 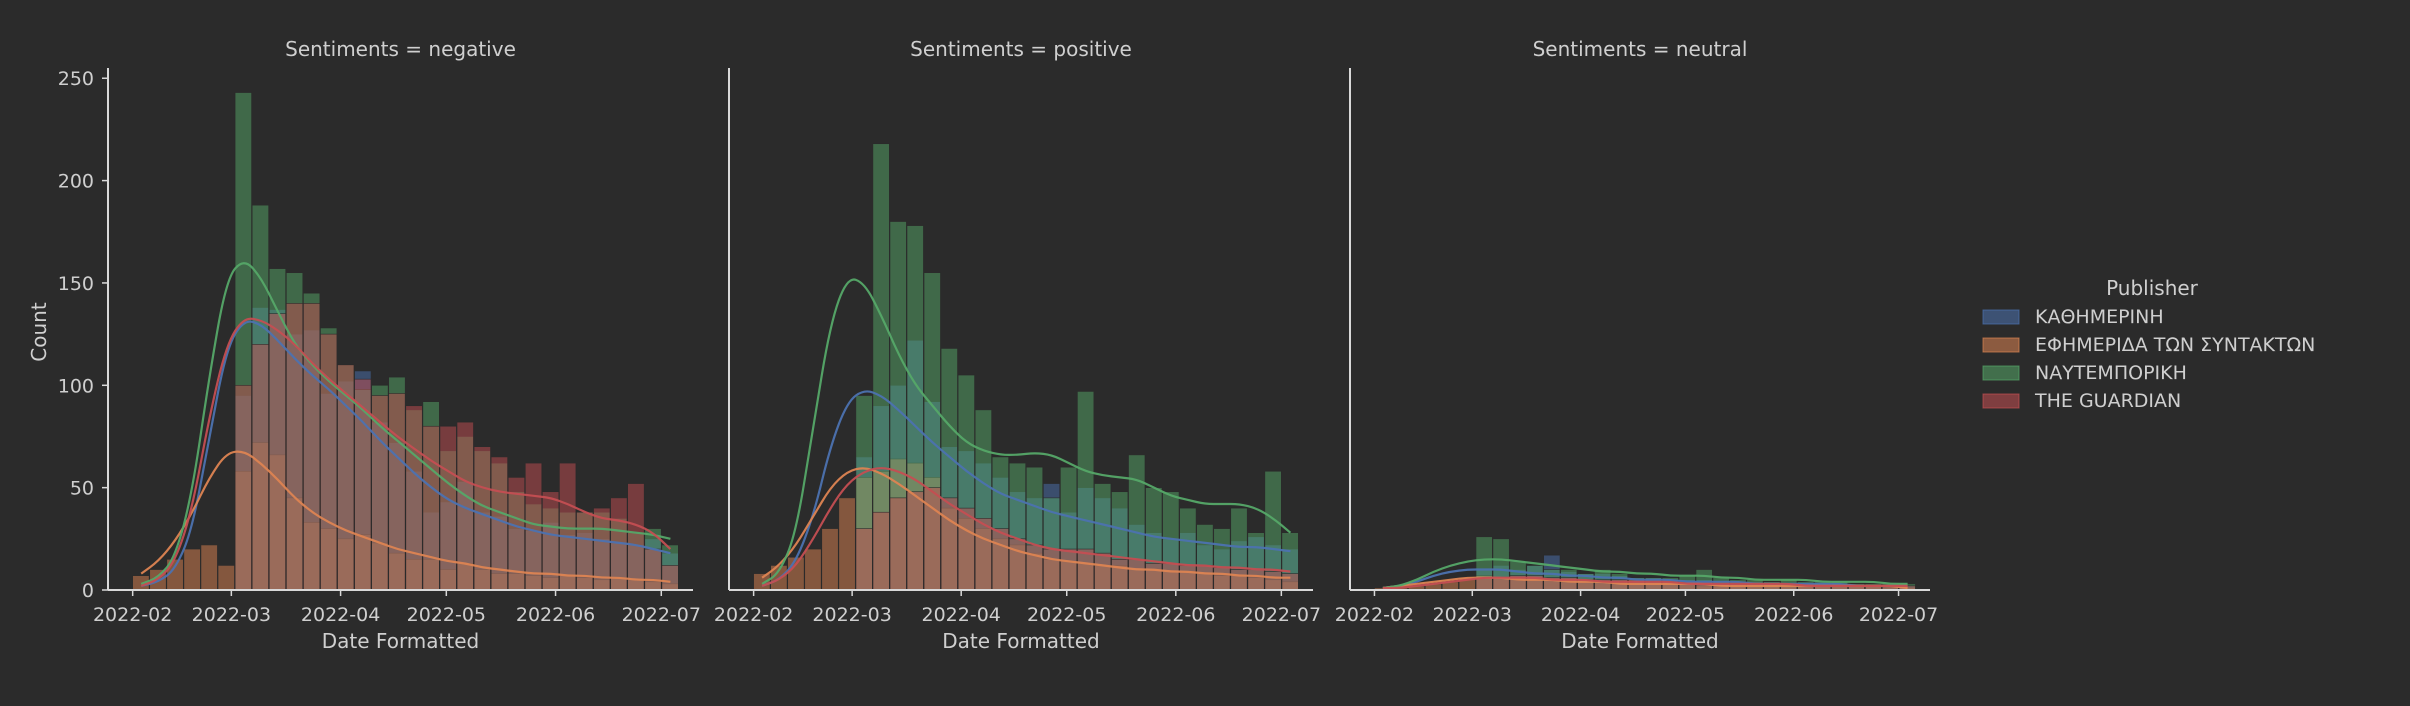 I want to click on y-tick-label: 150, so click(x=76, y=284).